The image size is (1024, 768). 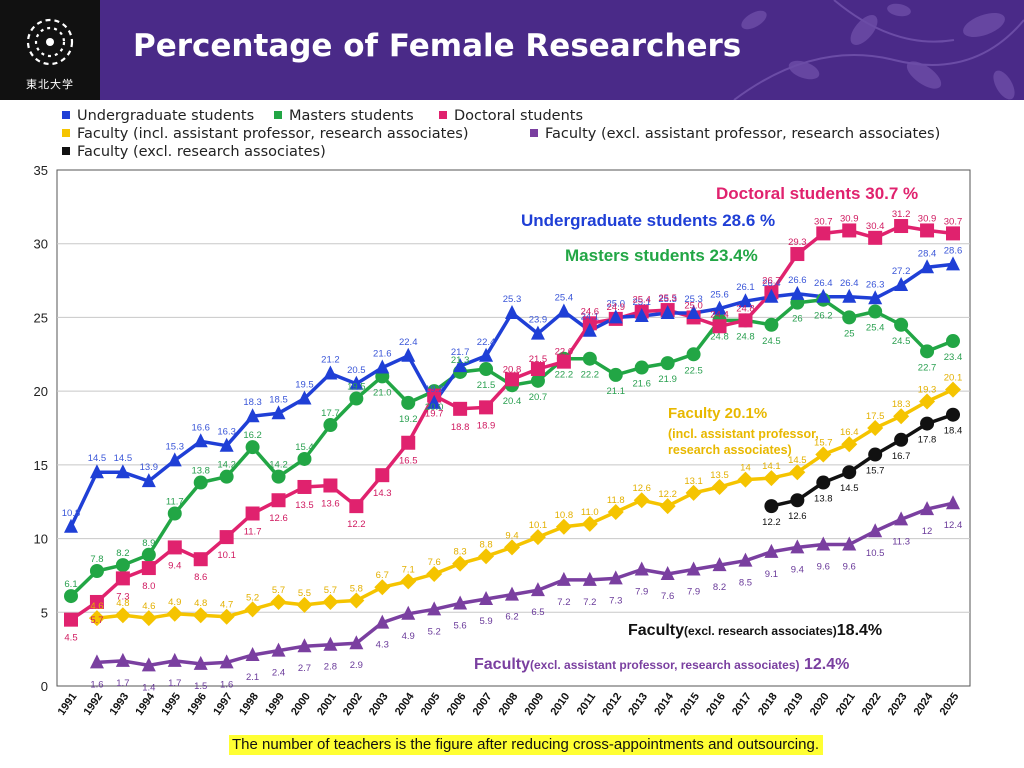 I want to click on data-label: 12.6, so click(x=797, y=516).